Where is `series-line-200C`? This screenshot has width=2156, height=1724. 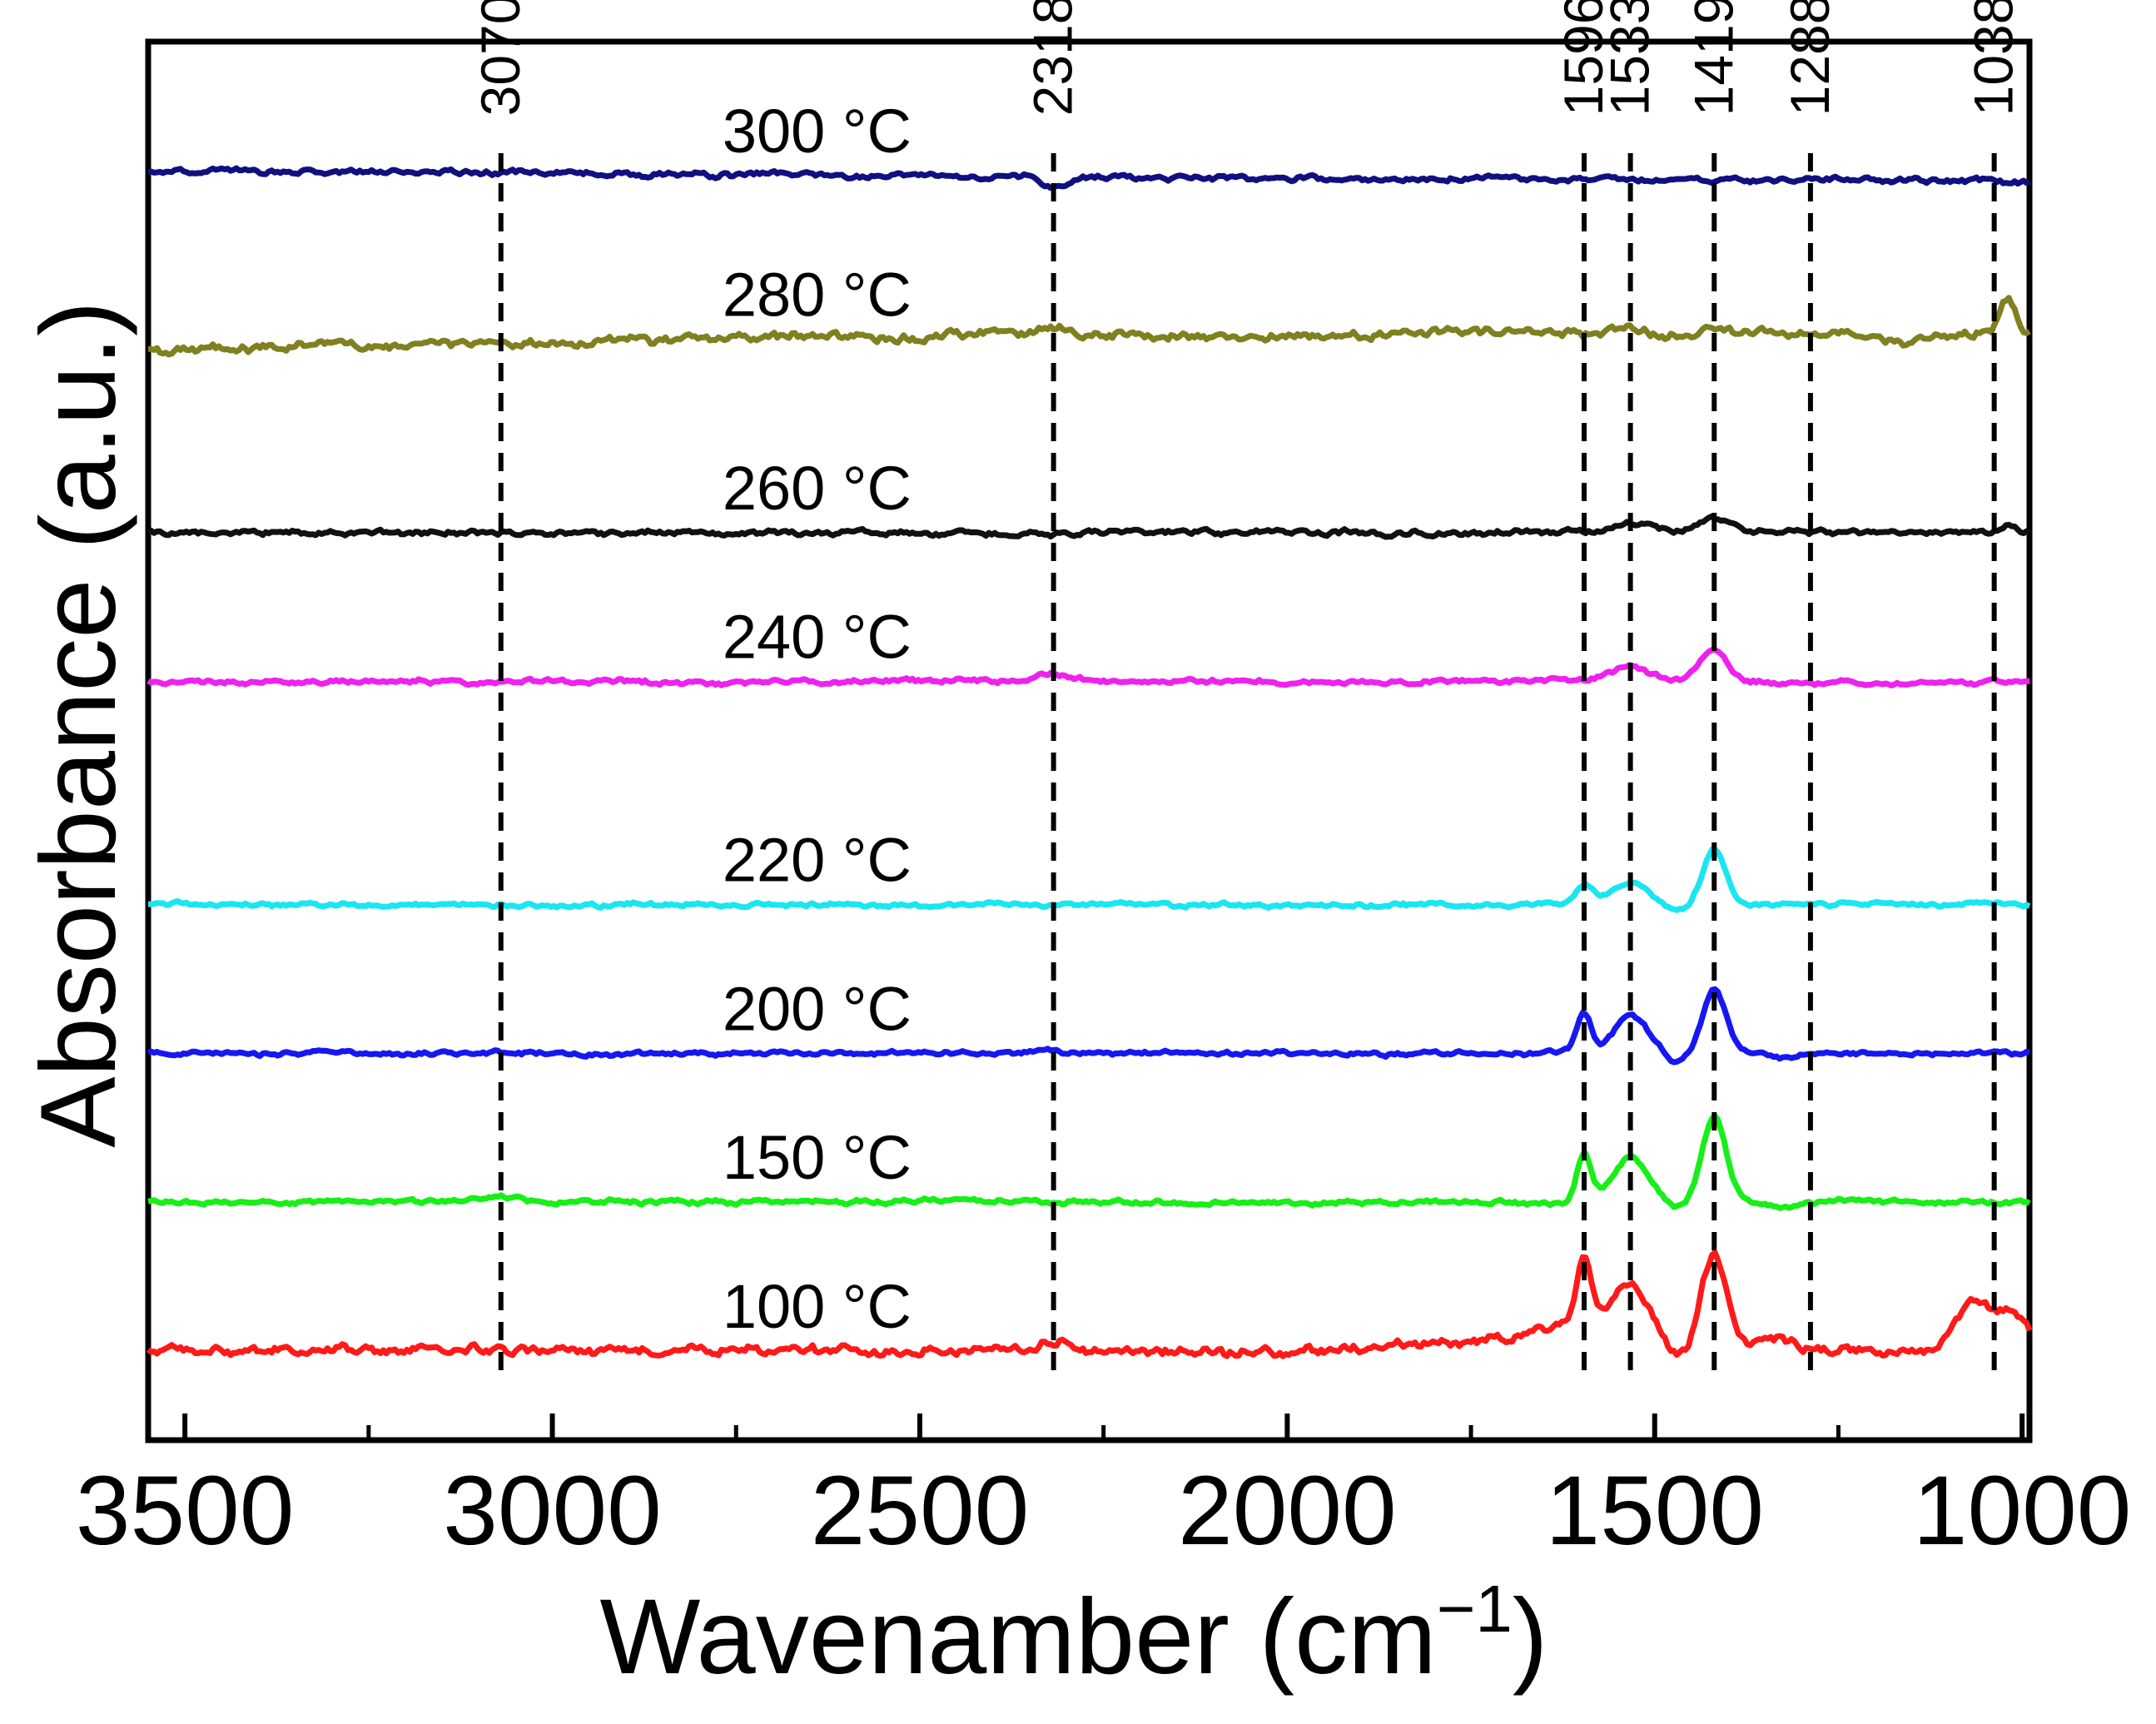 series-line-200C is located at coordinates (1089, 1026).